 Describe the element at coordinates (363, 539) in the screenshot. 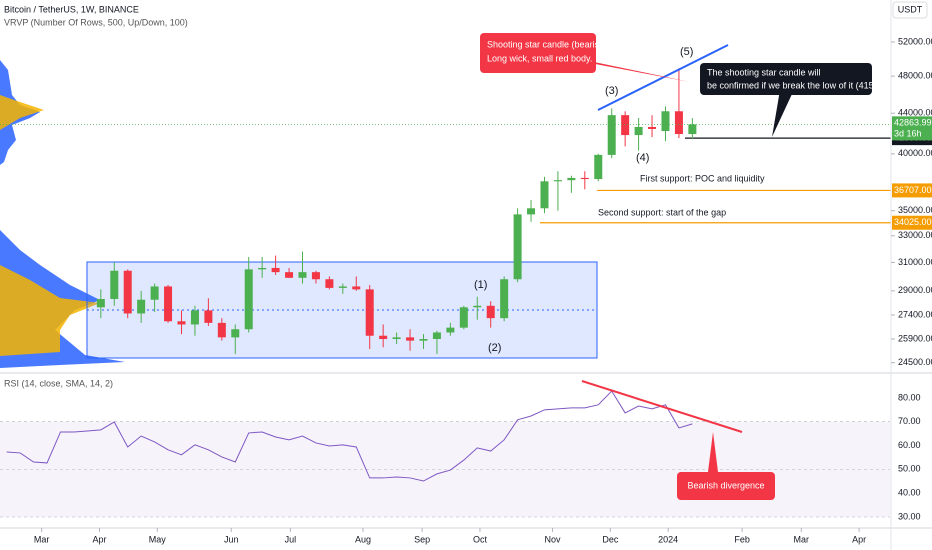

I see `x-tick-label: Aug` at that location.